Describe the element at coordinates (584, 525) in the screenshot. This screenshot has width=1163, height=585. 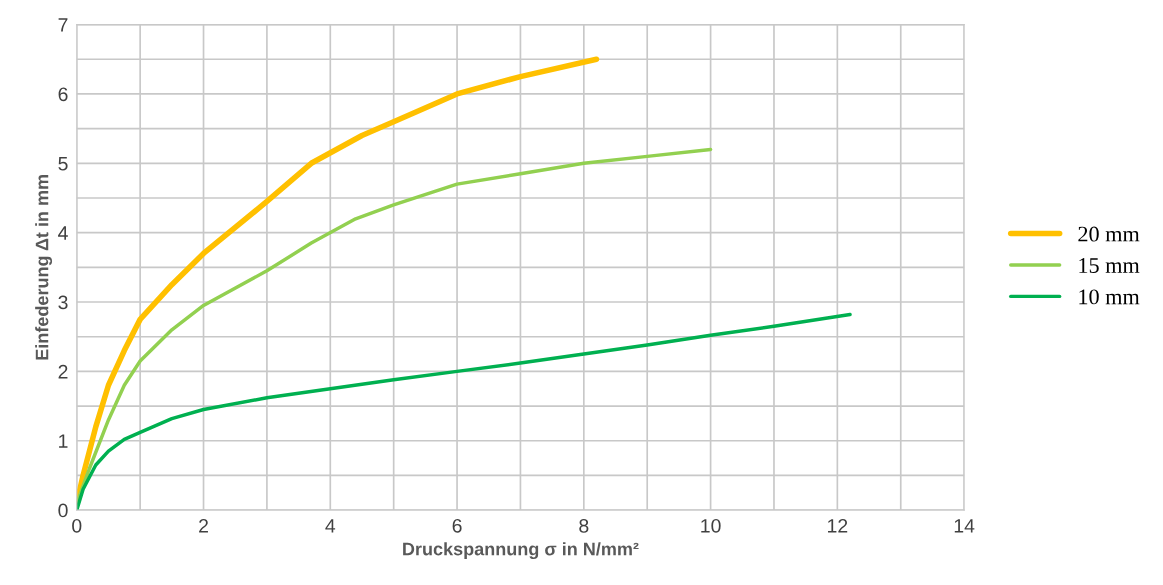
I see `x-tick-label: 8` at that location.